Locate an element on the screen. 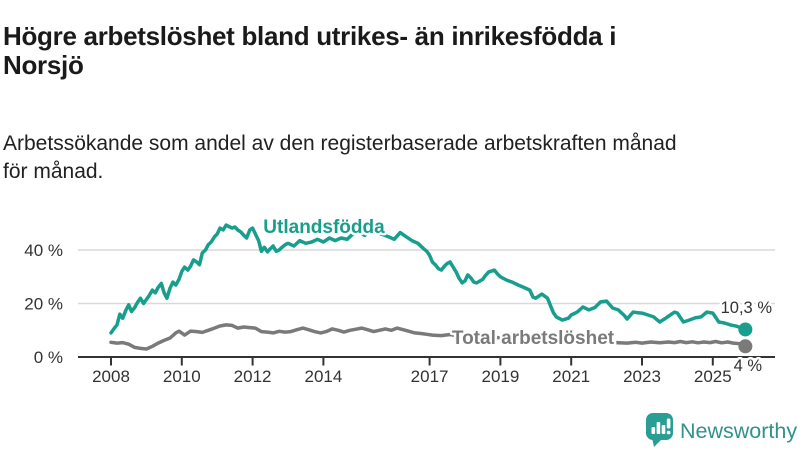 Image resolution: width=800 pixels, height=450 pixels. x-tick-label-2010: 2010 is located at coordinates (182, 376).